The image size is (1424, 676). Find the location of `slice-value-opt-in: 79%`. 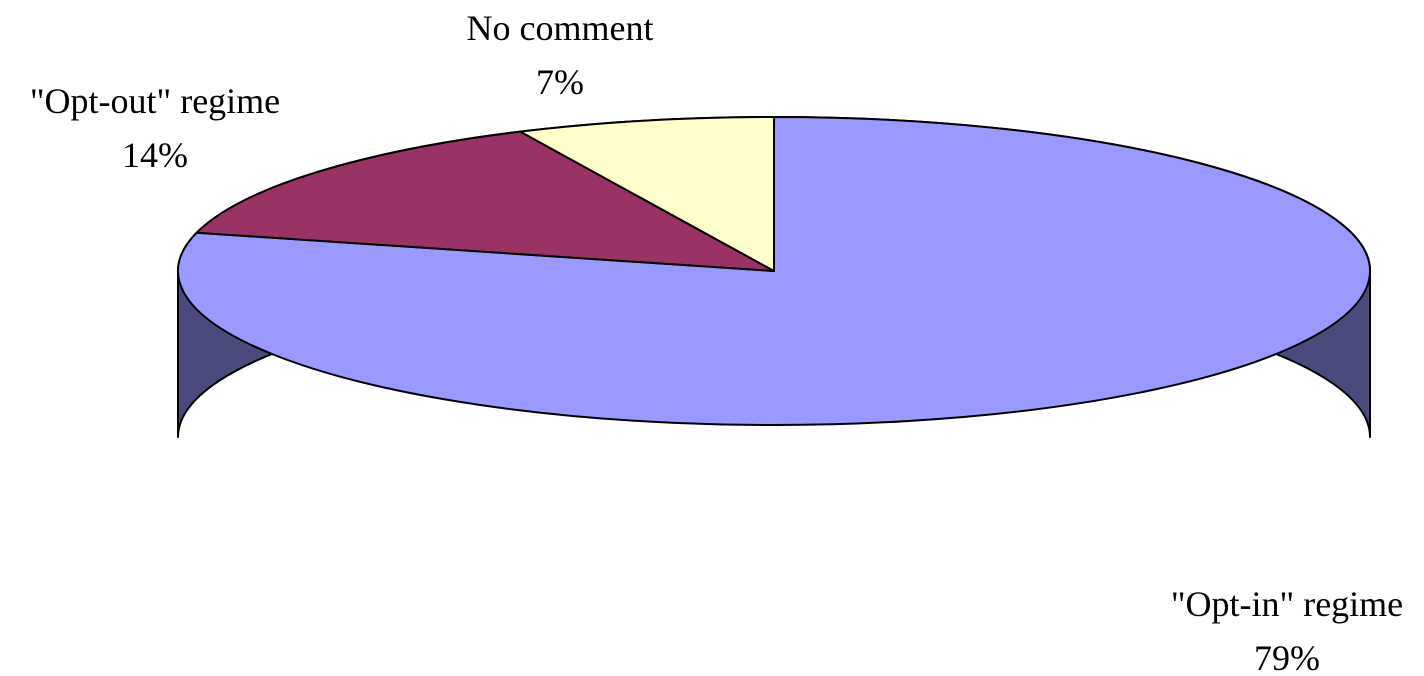

slice-value-opt-in: 79% is located at coordinates (1287, 657).